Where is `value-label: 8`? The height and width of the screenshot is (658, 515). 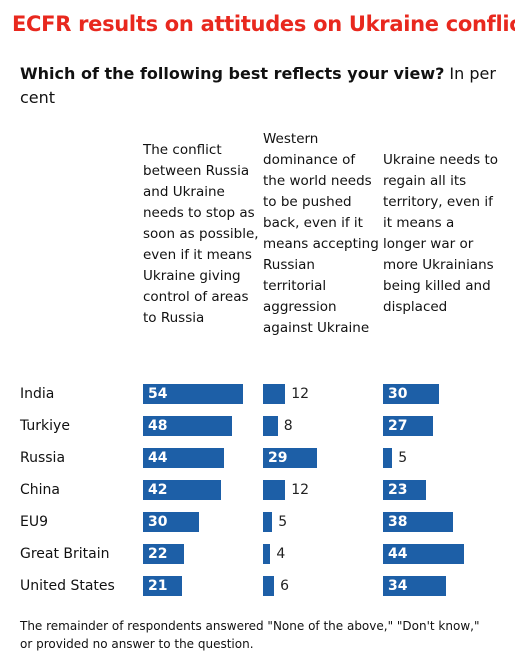
value-label: 8 is located at coordinates (288, 426).